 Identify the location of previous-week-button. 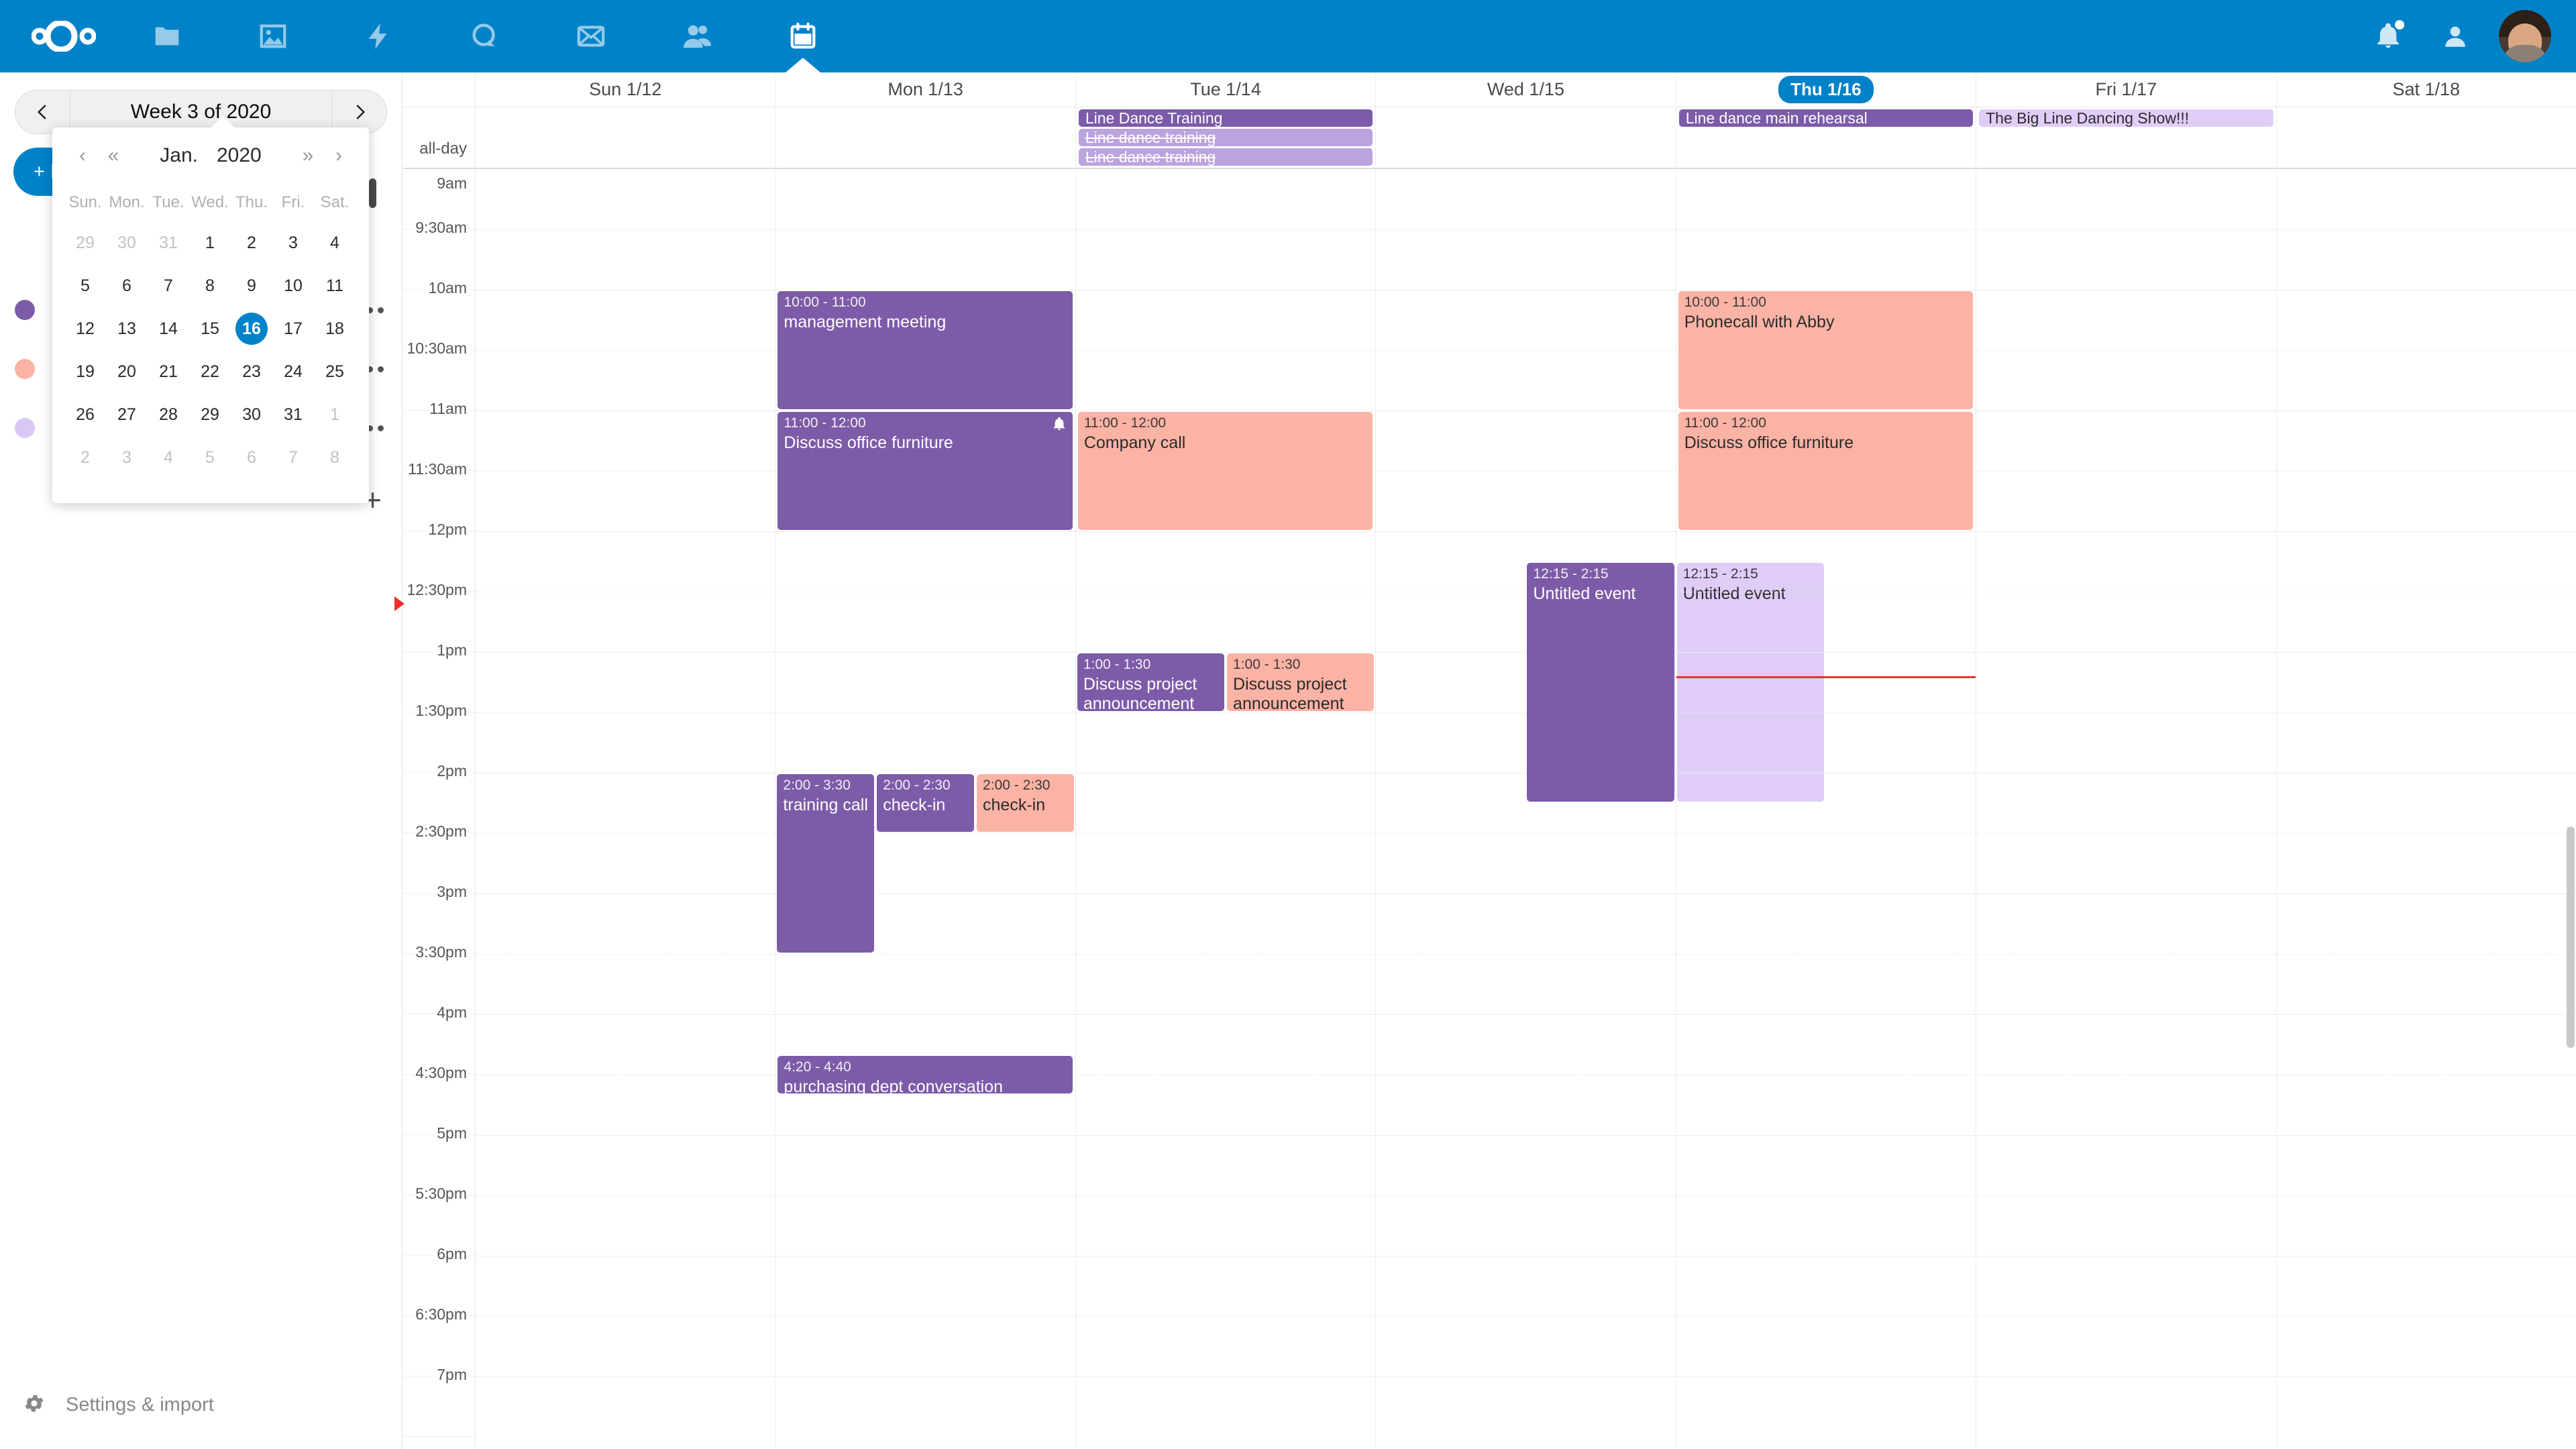
(42, 112).